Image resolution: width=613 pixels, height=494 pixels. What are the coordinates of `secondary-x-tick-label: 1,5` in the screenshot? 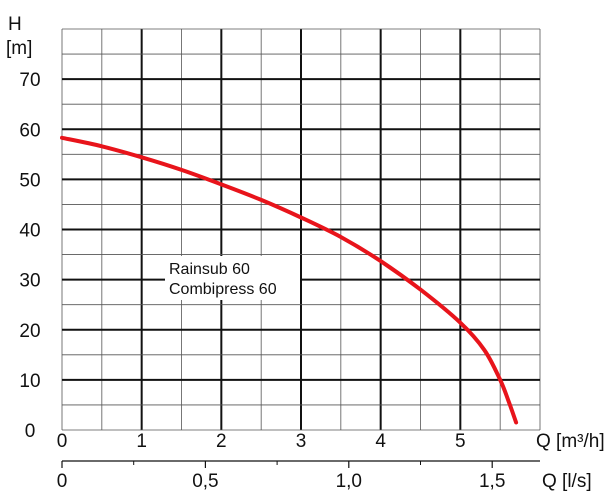 It's located at (492, 481).